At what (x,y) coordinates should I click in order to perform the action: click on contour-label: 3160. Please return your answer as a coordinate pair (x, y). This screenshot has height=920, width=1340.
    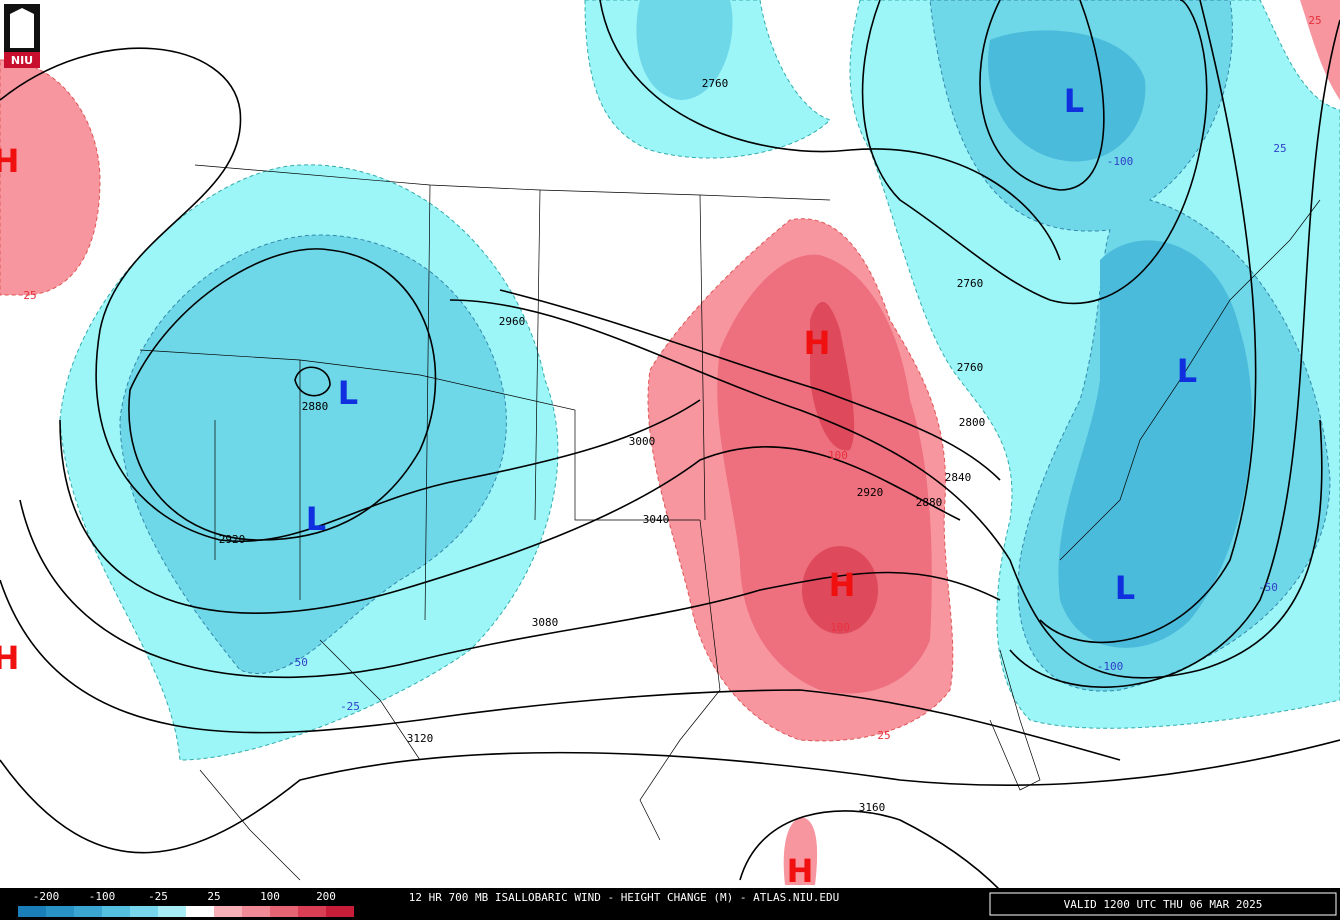
    Looking at the image, I should click on (872, 807).